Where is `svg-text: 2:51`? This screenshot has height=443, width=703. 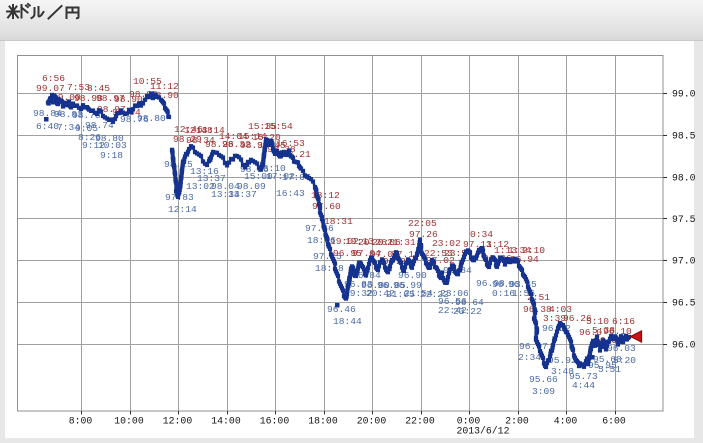 svg-text: 2:51 is located at coordinates (538, 297).